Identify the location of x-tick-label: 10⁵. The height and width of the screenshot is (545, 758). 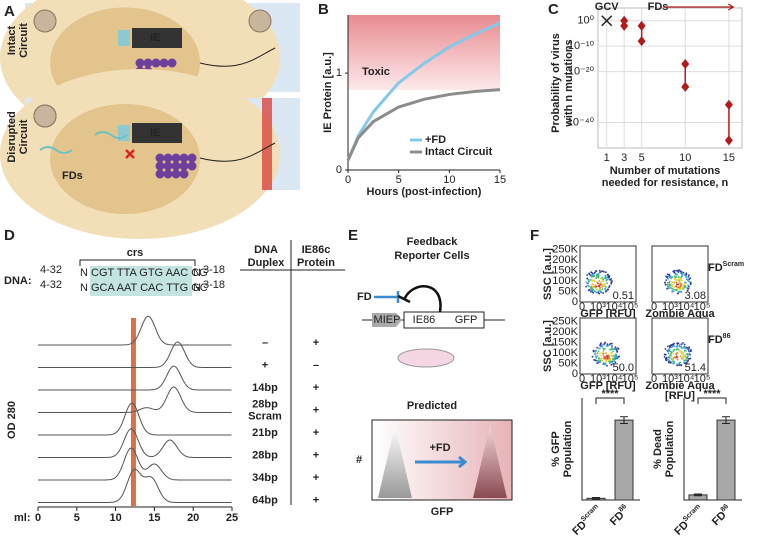
(630, 379).